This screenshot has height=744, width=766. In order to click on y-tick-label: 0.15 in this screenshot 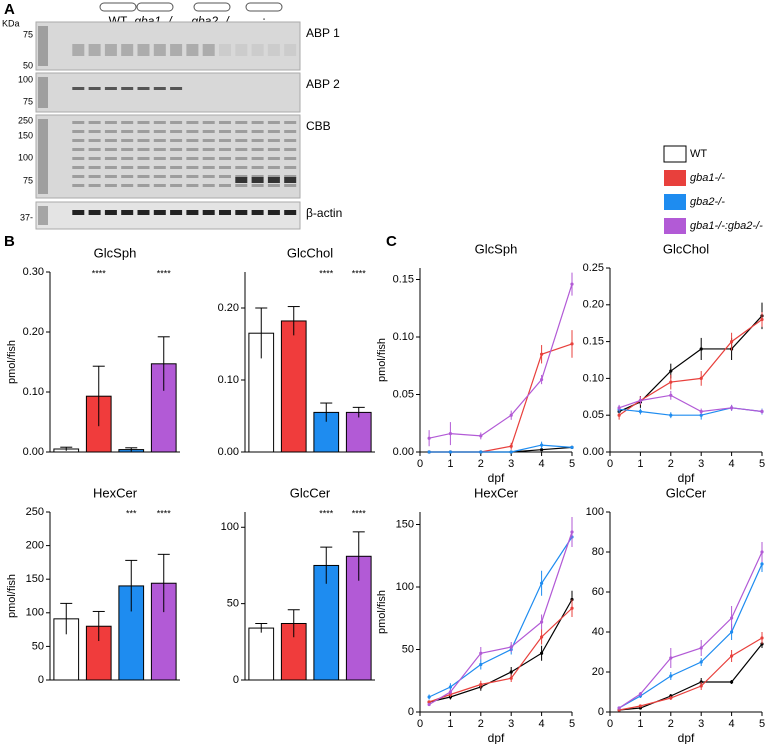, I will do `click(403, 279)`.